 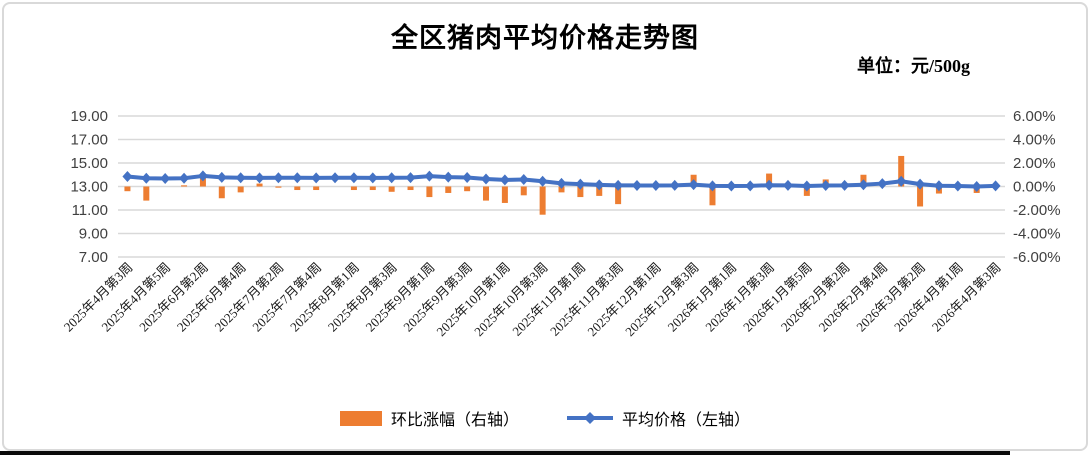 What do you see at coordinates (221, 192) in the screenshot?
I see `bar-2025年6月第3周` at bounding box center [221, 192].